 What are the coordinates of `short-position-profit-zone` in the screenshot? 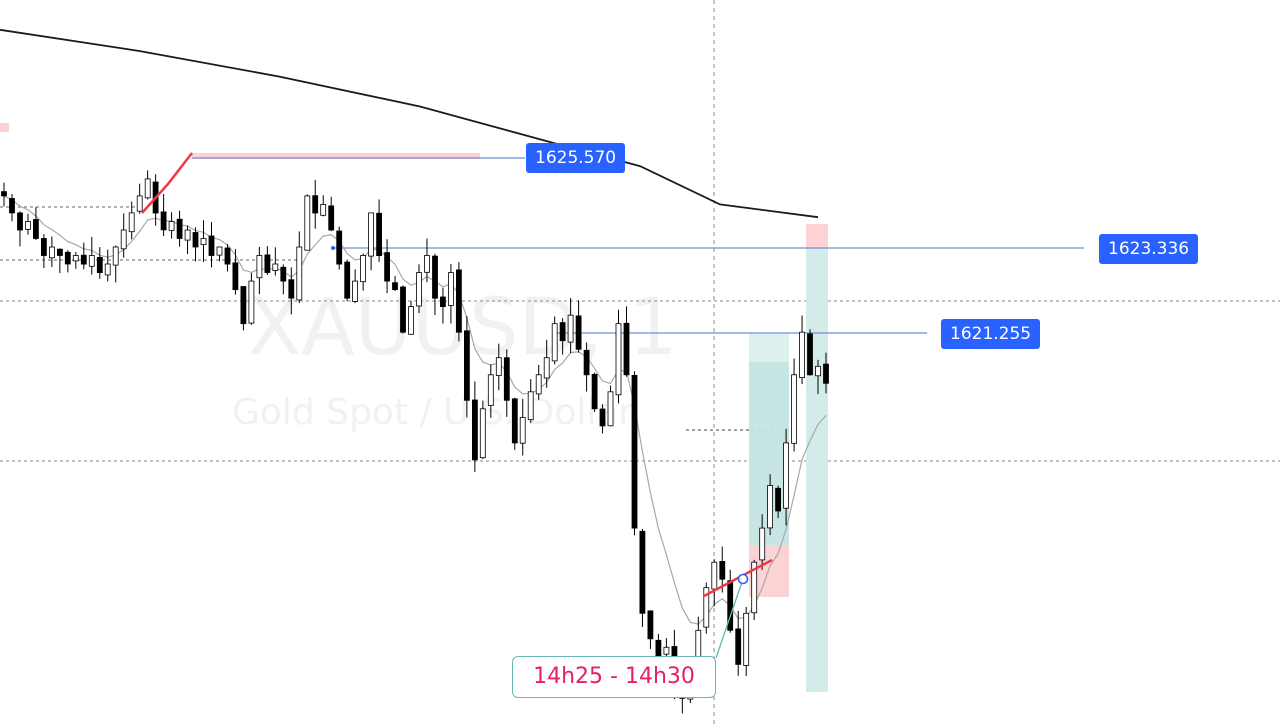 It's located at (817, 470).